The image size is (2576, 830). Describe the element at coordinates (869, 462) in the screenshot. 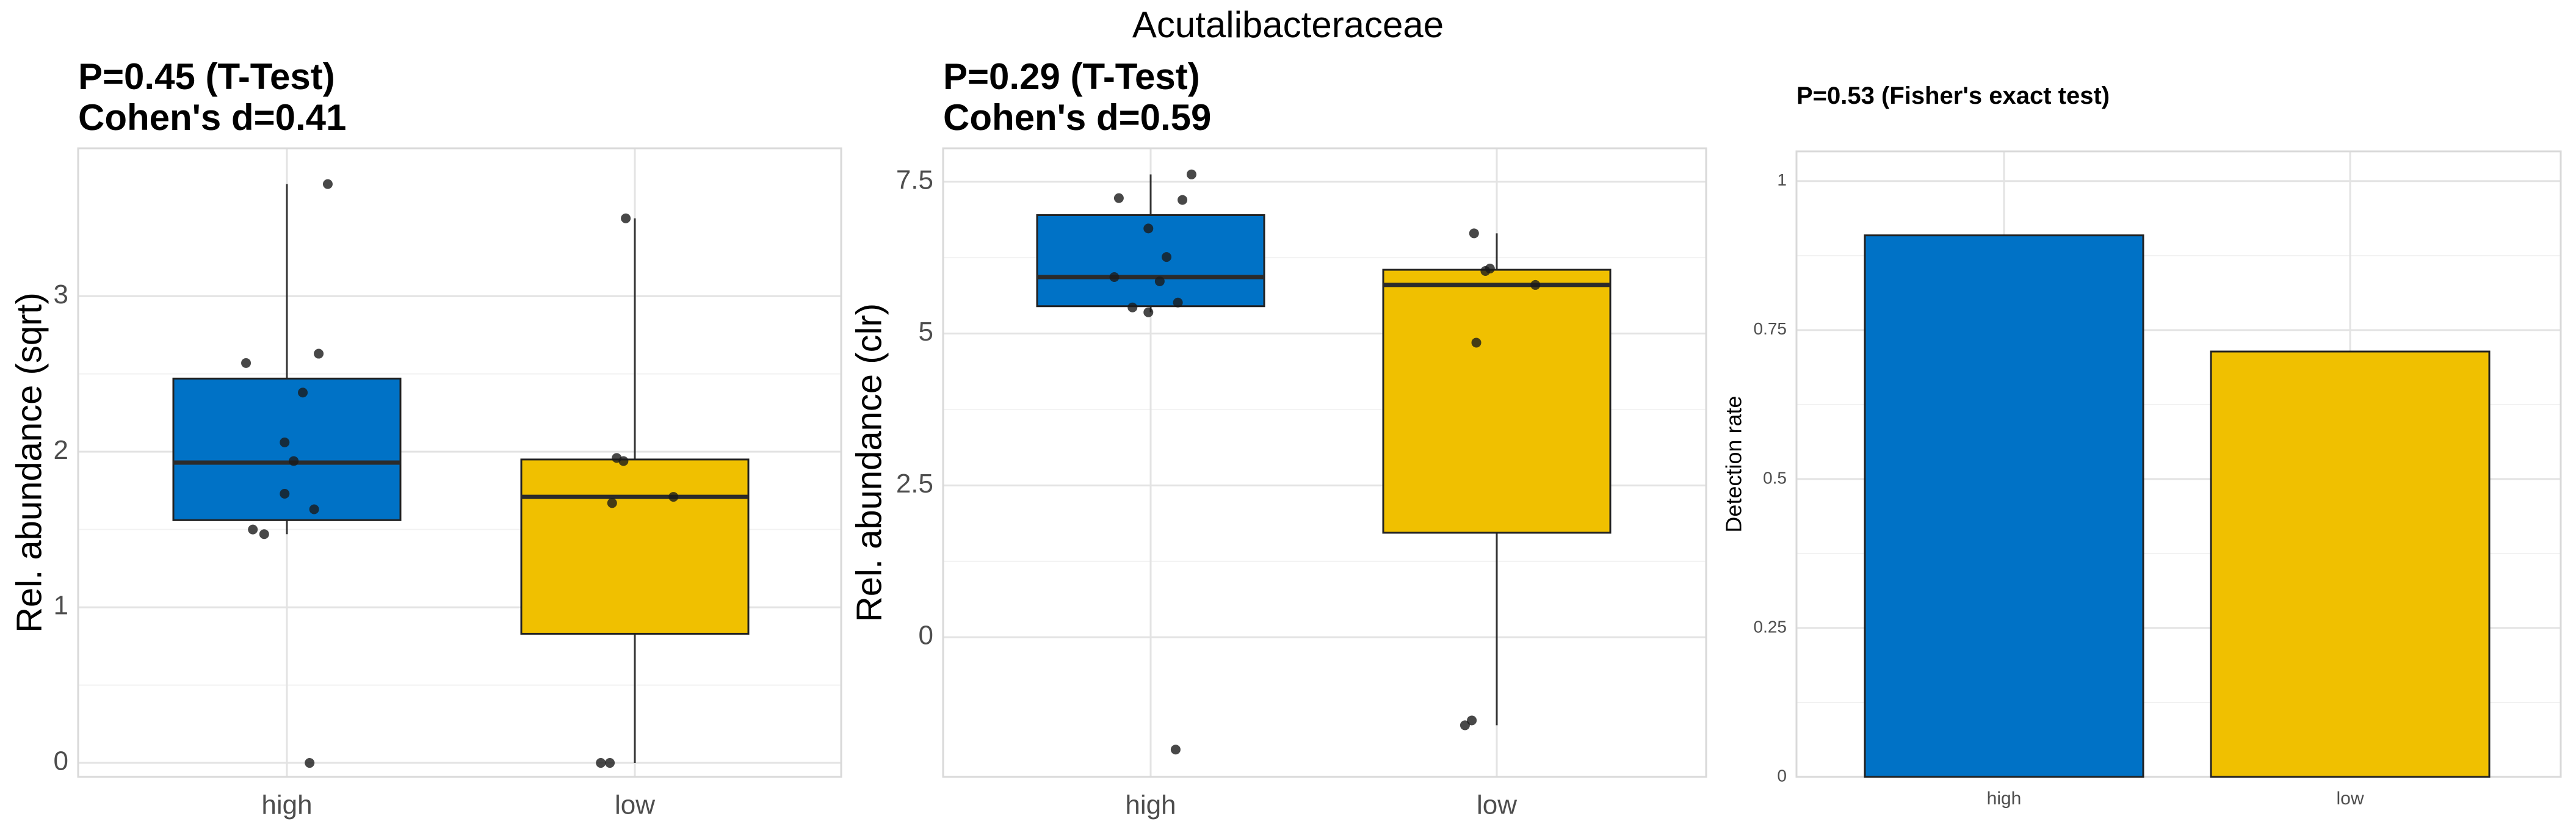

I see `y-axis-label: Rel. abundance (clr)` at that location.